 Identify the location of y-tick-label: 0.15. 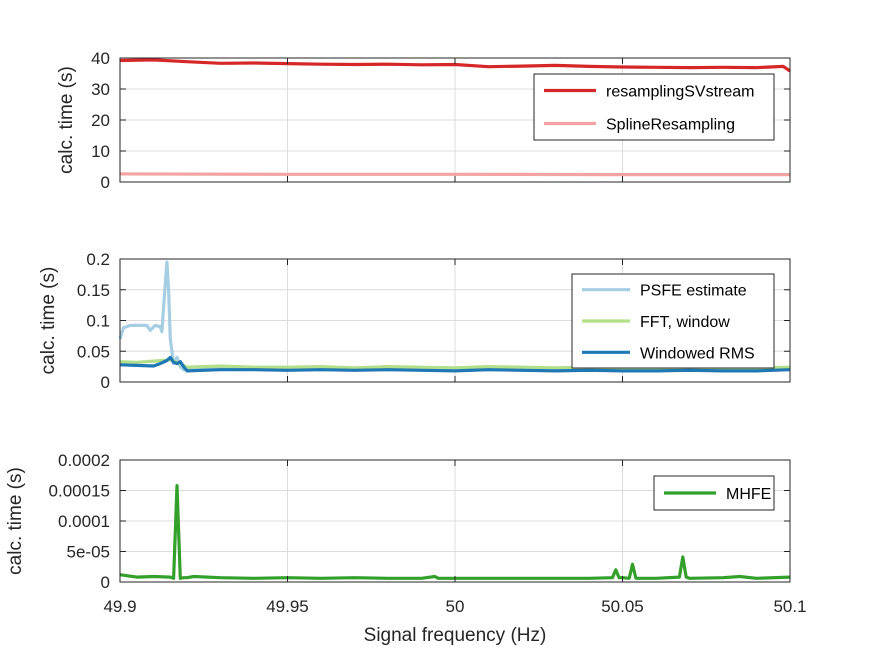
(93, 290).